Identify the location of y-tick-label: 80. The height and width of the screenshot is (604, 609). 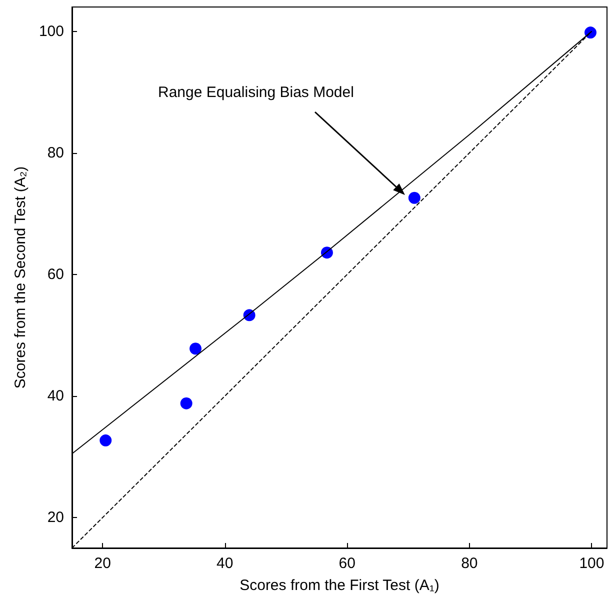
(55, 153).